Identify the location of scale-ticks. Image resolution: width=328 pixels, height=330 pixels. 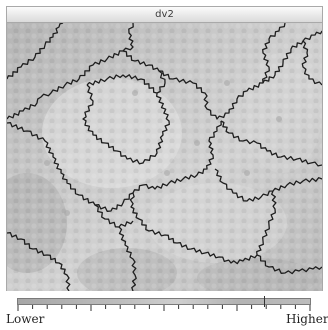
(164, 308).